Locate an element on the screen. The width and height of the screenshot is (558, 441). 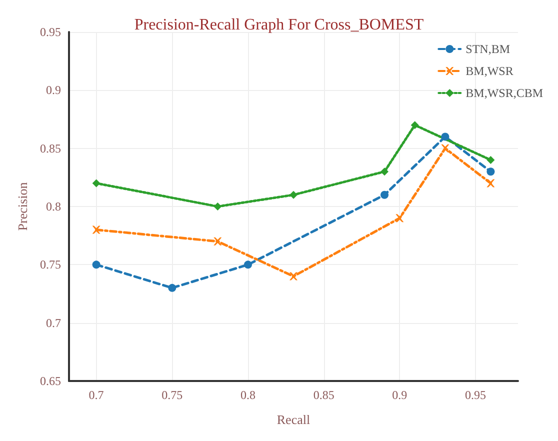
y-tick-label: 0.8 is located at coordinates (53, 207).